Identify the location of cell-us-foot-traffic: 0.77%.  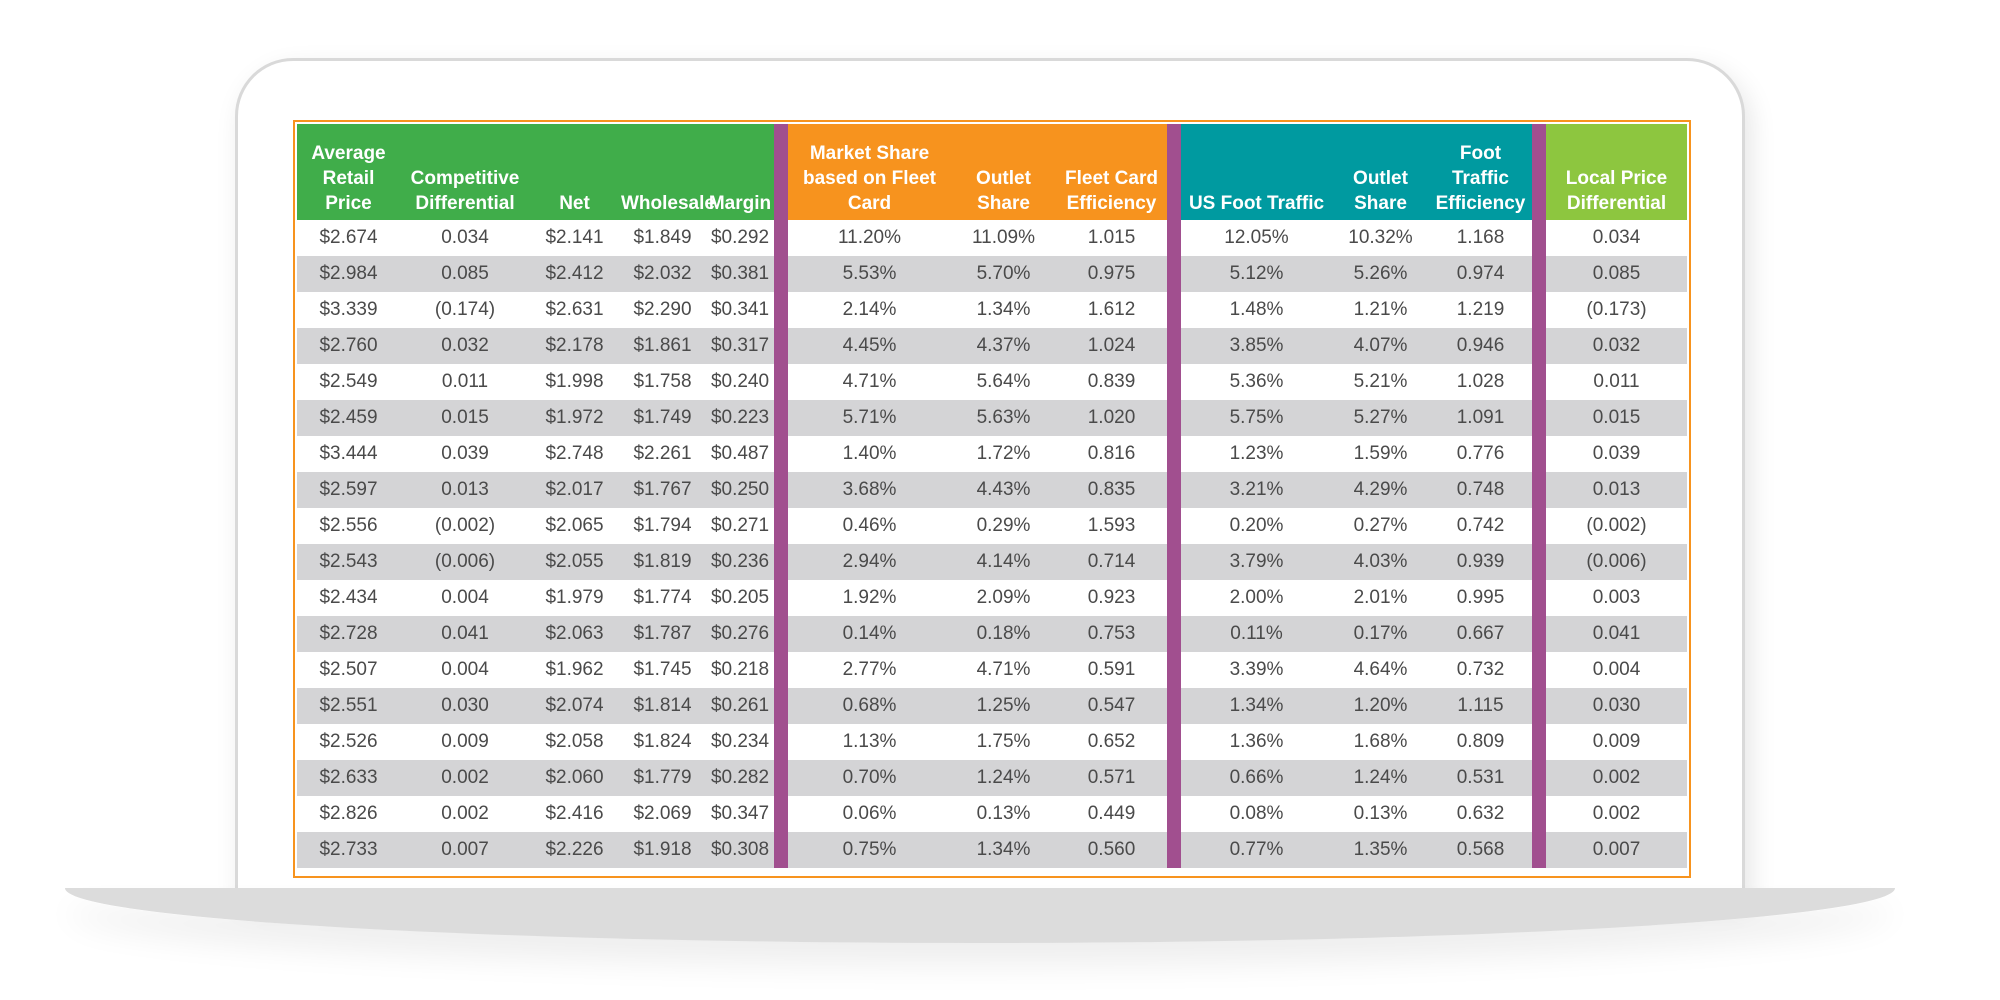
(1256, 850).